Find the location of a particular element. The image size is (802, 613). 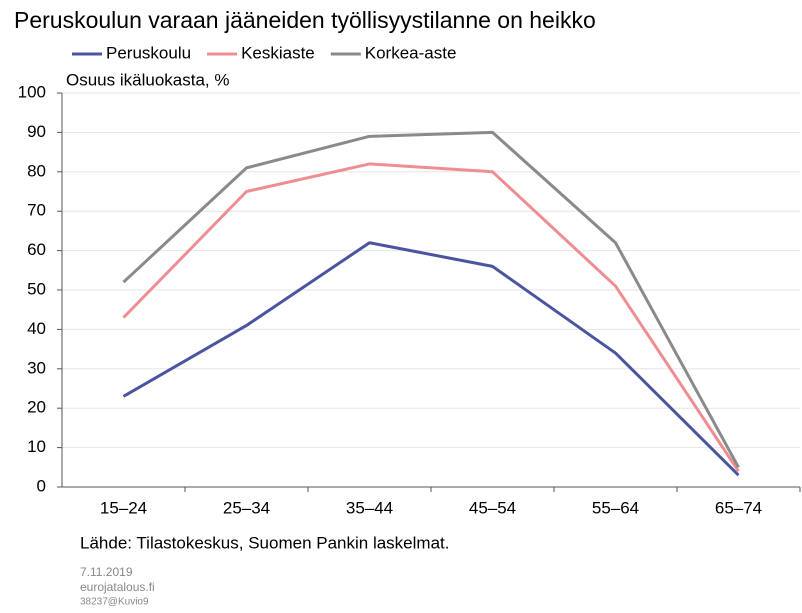

y-tick-label: 10 is located at coordinates (36, 446).